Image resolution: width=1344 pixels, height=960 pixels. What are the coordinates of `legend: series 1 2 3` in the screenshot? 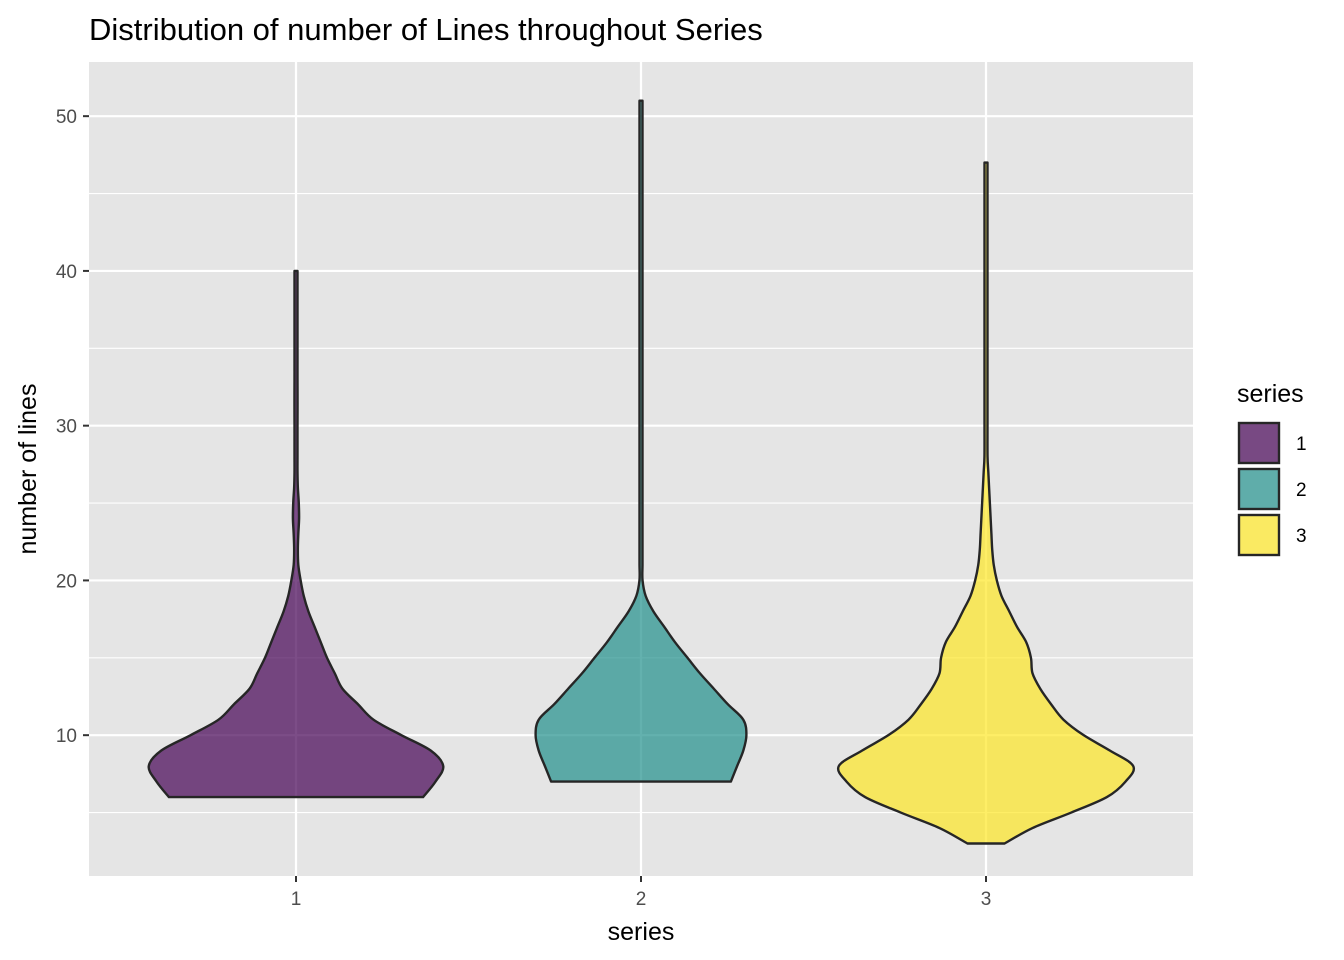 It's located at (1272, 468).